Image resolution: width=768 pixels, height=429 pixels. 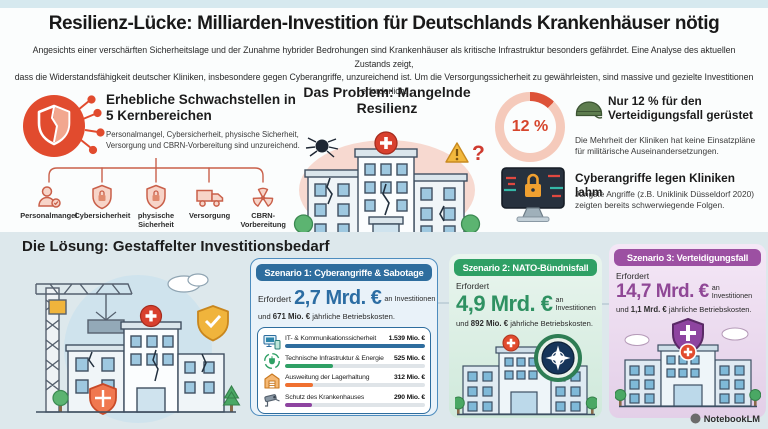 What do you see at coordinates (272, 361) in the screenshot?
I see `energy-plug-icon` at bounding box center [272, 361].